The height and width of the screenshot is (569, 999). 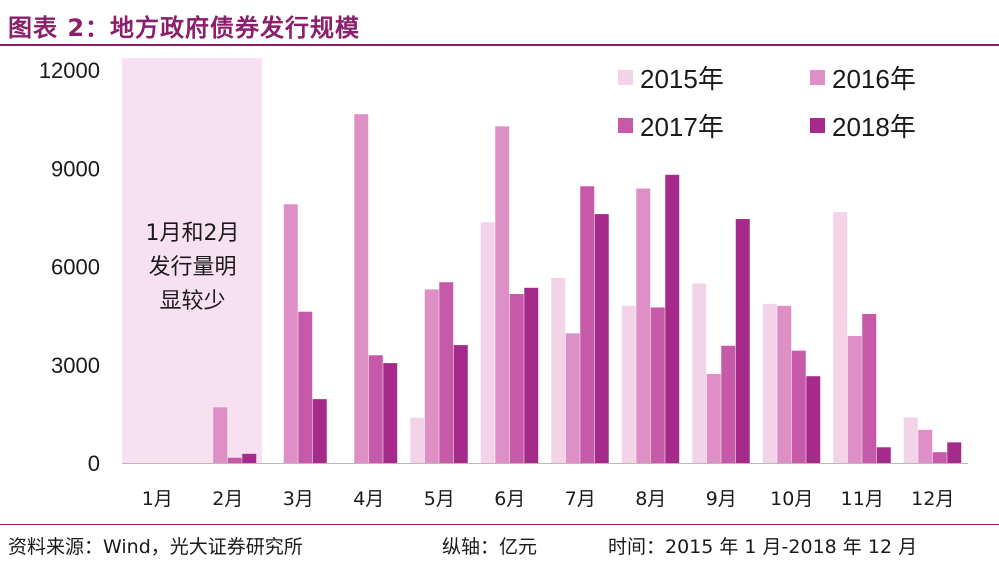 What do you see at coordinates (874, 127) in the screenshot?
I see `legend-label: 2018年` at bounding box center [874, 127].